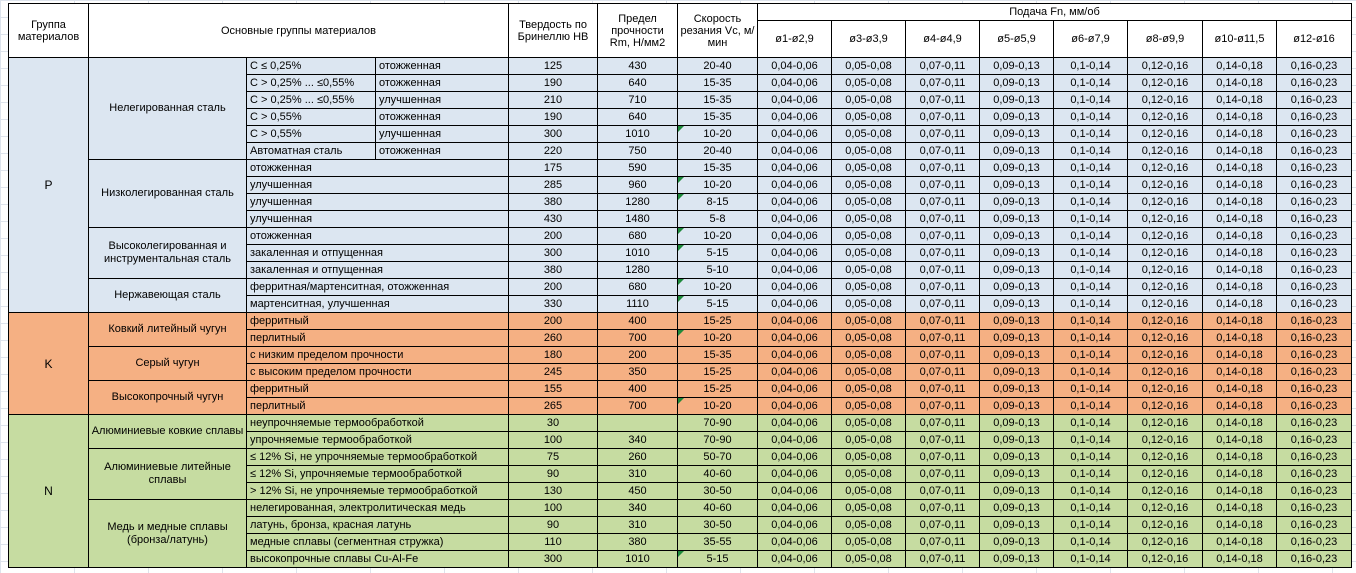  I want to click on cell-material-detail: неупрочняемые термообработкой, so click(377, 423).